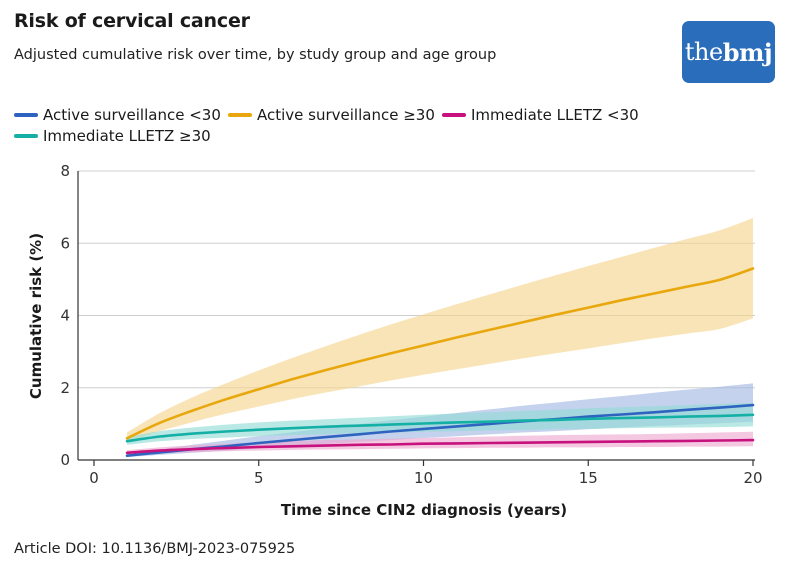 The height and width of the screenshot is (575, 796). I want to click on legend-item-active-surveillance-under-30: Active surveillance <30, so click(117, 115).